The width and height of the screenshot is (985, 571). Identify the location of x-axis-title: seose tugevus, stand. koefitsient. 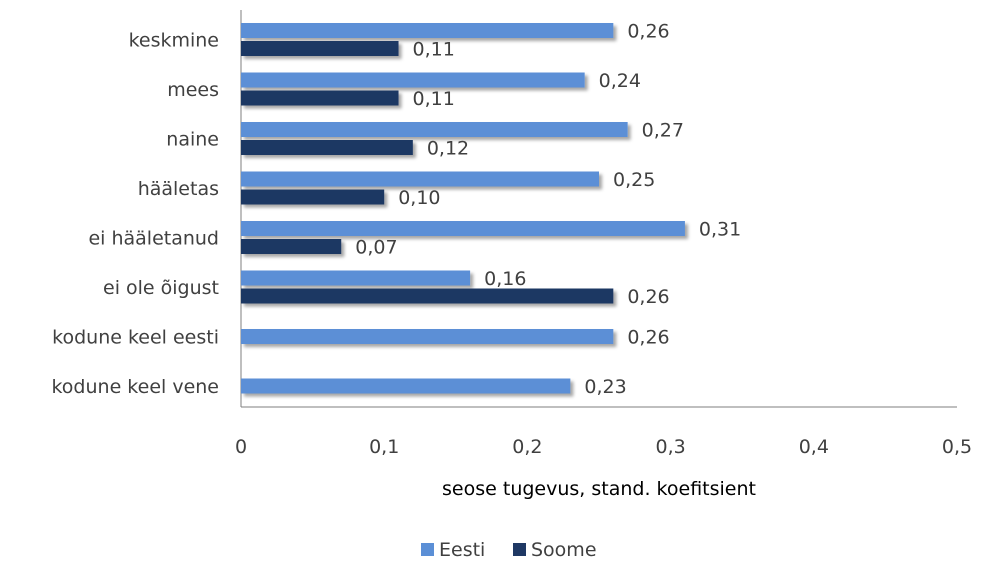
(599, 489).